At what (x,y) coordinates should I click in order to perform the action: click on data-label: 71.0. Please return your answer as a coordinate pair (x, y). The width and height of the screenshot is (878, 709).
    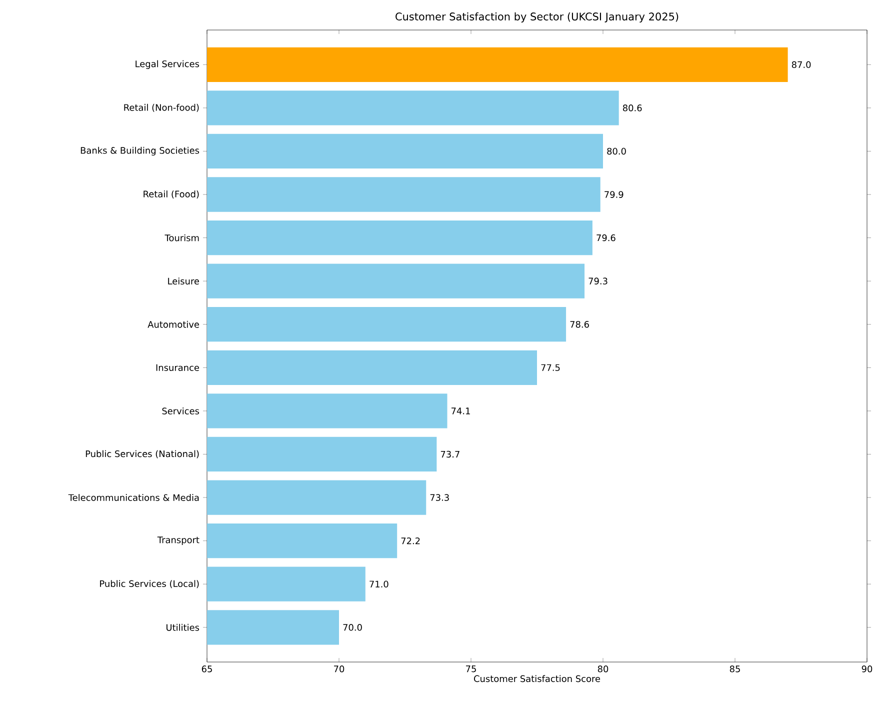
    Looking at the image, I should click on (379, 584).